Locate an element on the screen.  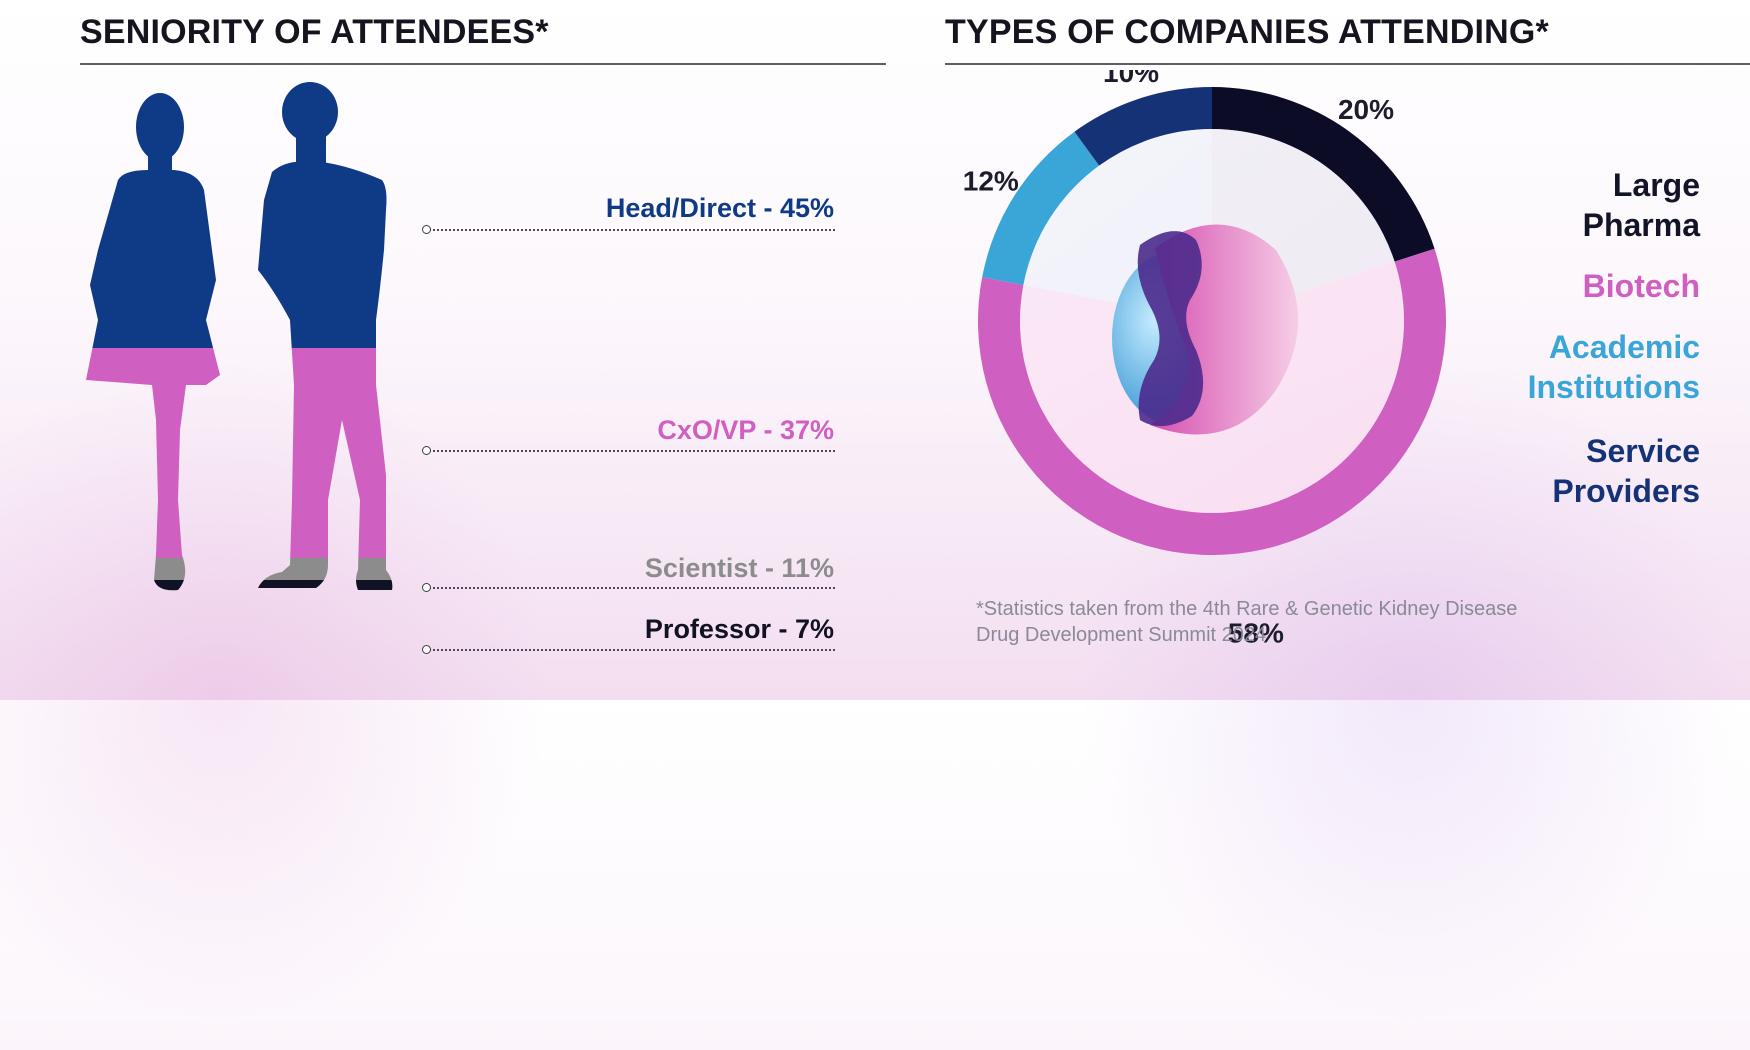
attendee-silhouettes is located at coordinates (239, 336).